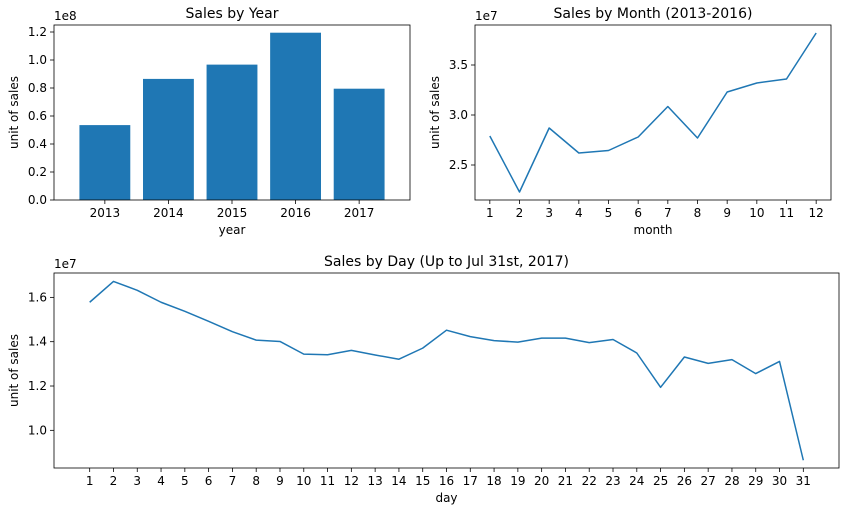  What do you see at coordinates (470, 481) in the screenshot?
I see `day-xtick-label-16: 17` at bounding box center [470, 481].